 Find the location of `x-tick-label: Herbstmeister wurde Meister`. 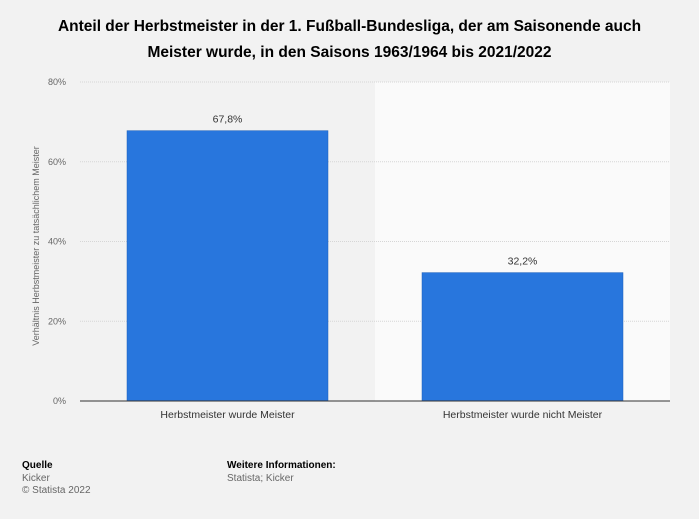

x-tick-label: Herbstmeister wurde Meister is located at coordinates (227, 415).